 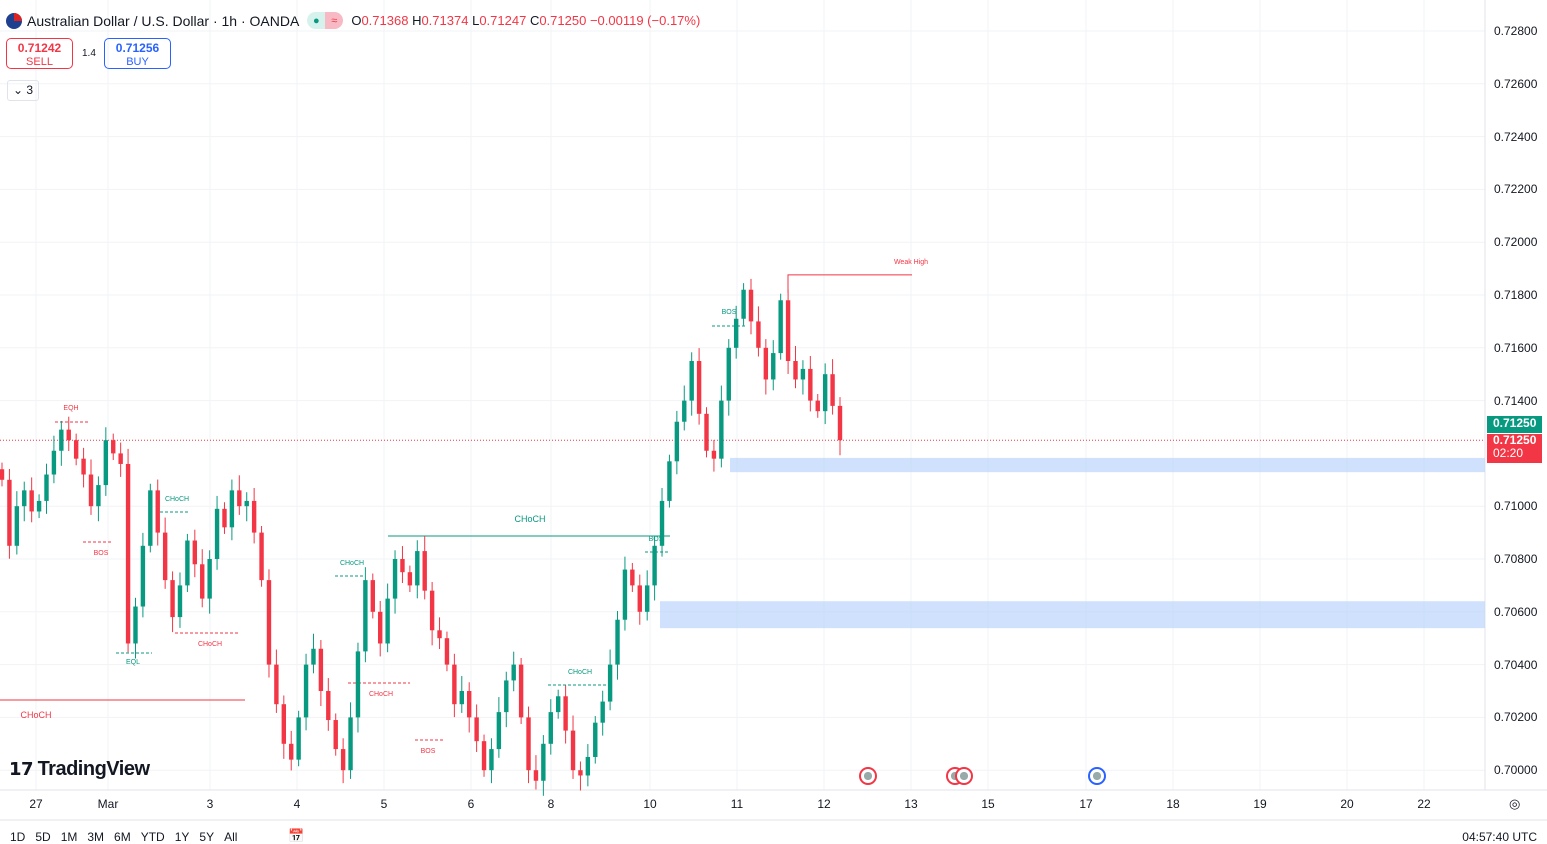 I want to click on range-1d-button: 1D, so click(x=18, y=837).